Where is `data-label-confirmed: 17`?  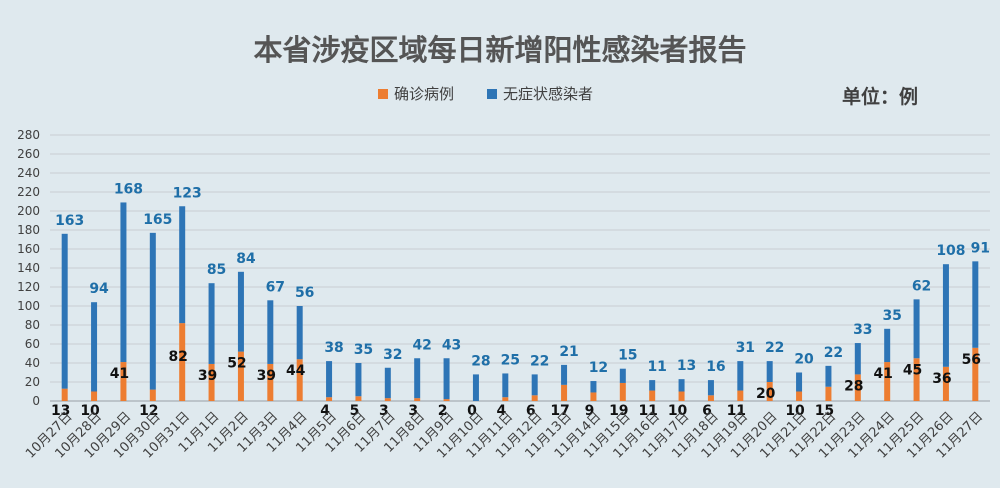
data-label-confirmed: 17 is located at coordinates (559, 411).